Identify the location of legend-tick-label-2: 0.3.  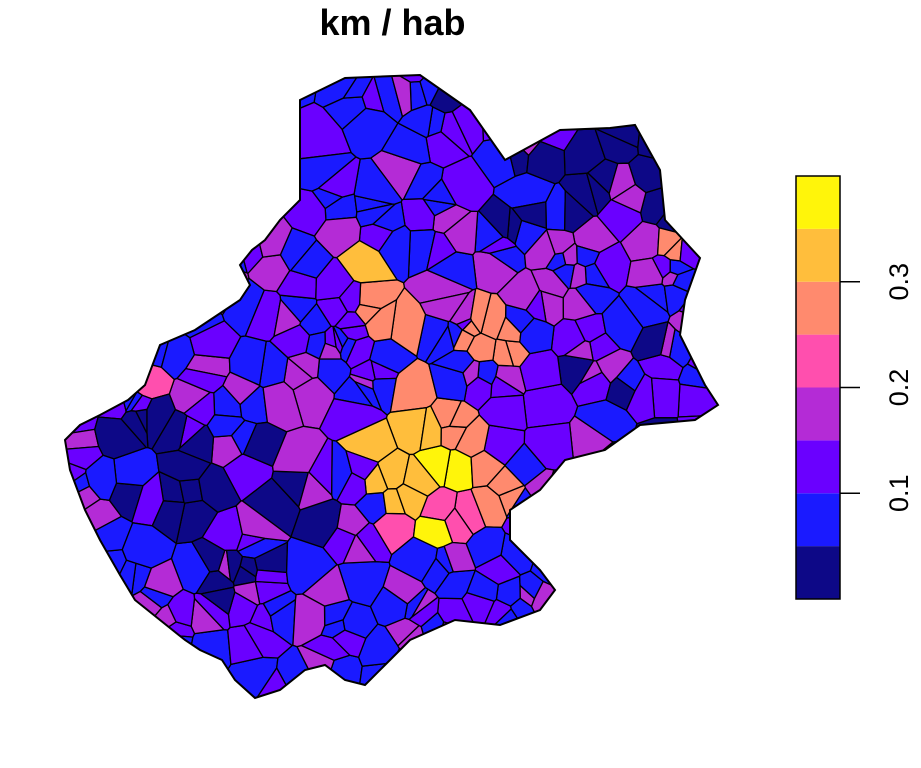
(899, 282).